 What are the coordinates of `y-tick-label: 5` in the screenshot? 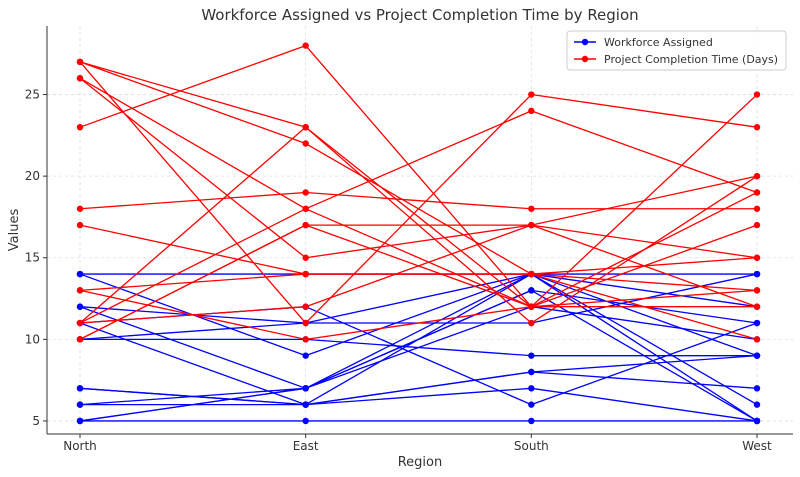 It's located at (36, 421).